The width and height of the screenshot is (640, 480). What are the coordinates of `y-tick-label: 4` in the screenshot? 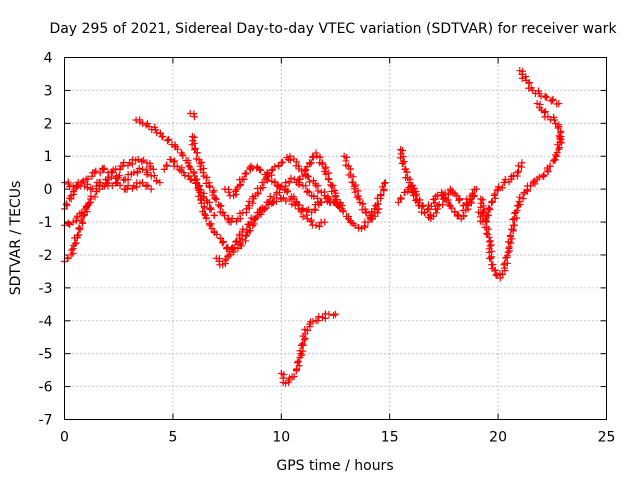 It's located at (48, 59).